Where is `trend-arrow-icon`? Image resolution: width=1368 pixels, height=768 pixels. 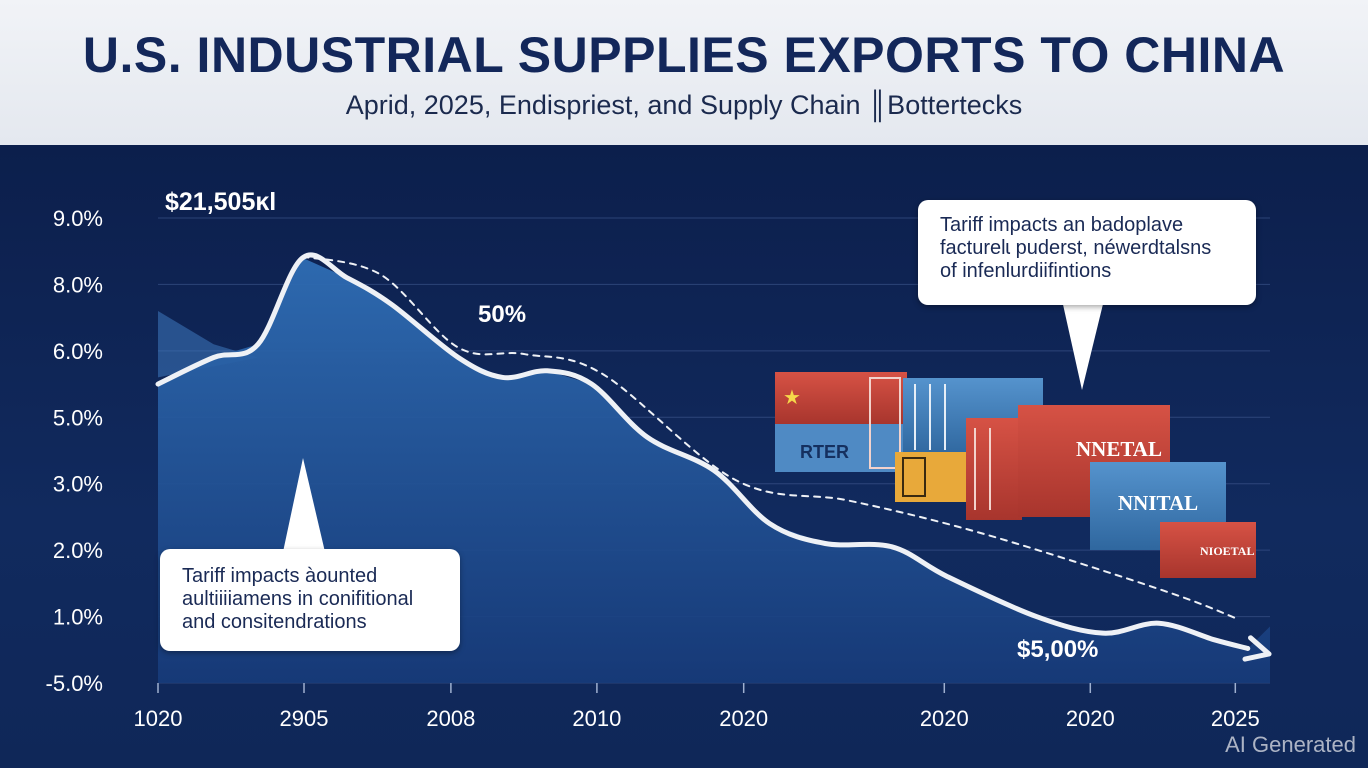 trend-arrow-icon is located at coordinates (1257, 648).